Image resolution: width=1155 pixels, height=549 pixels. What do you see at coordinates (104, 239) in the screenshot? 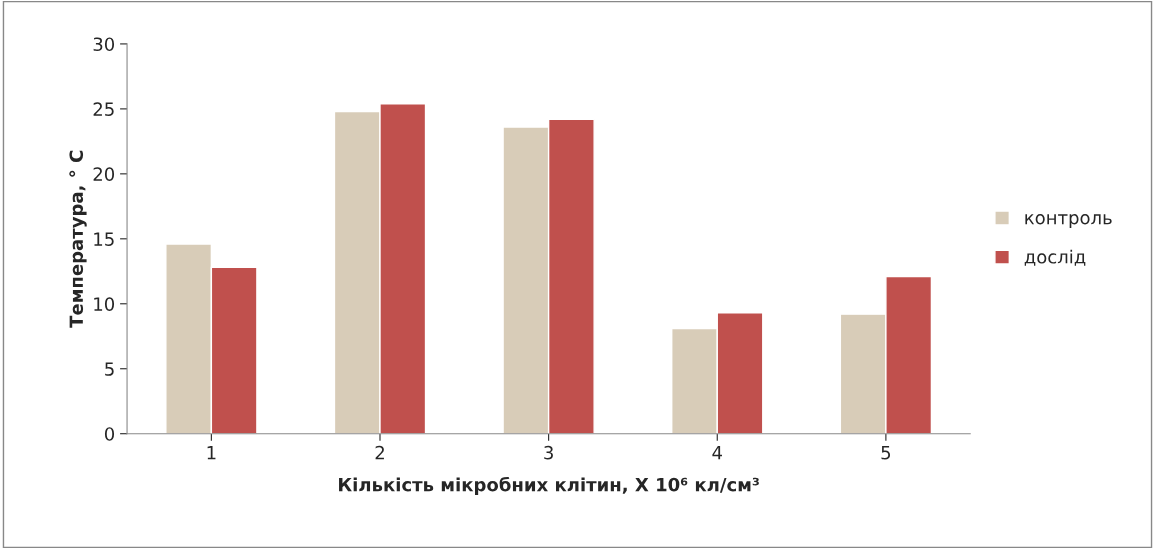
I see `y-tick-label: 15` at bounding box center [104, 239].